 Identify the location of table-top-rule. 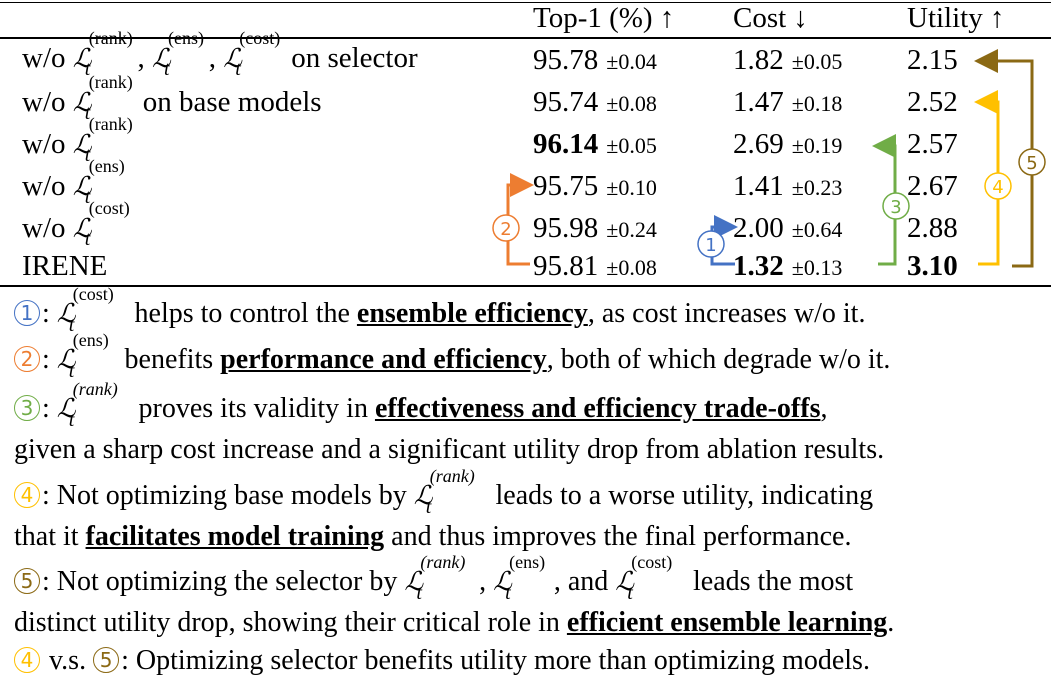
(525, 2).